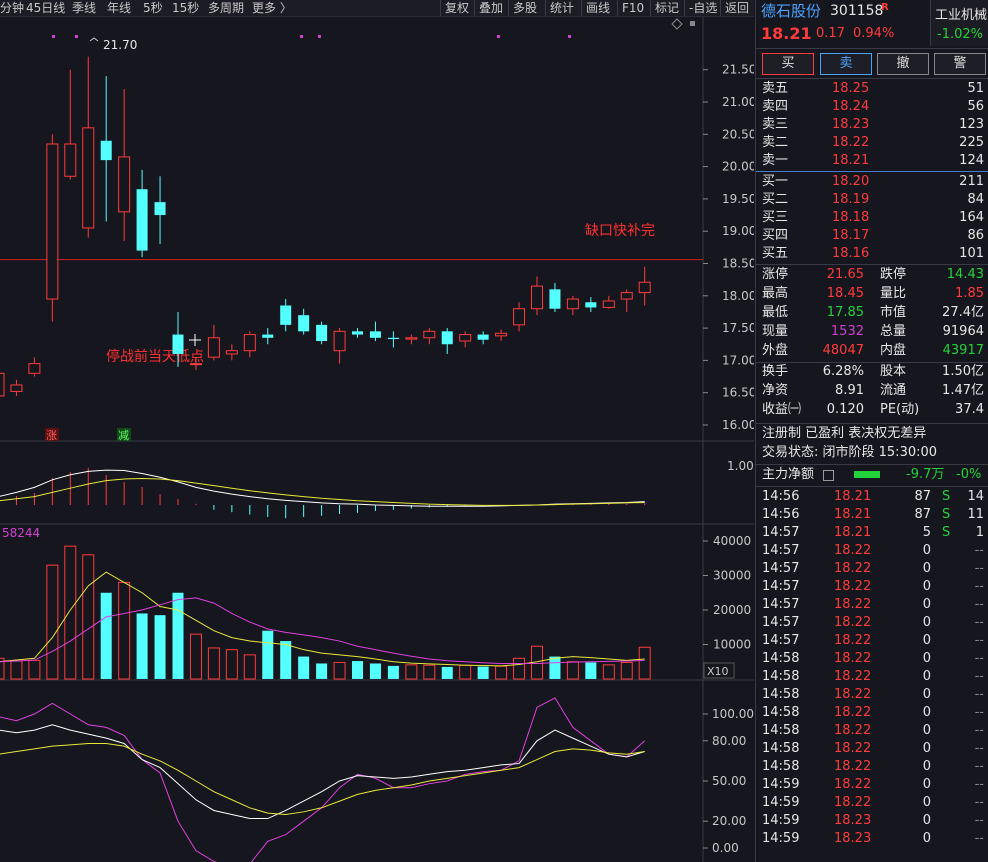 This screenshot has width=988, height=862. I want to click on book-volume: 164, so click(971, 217).